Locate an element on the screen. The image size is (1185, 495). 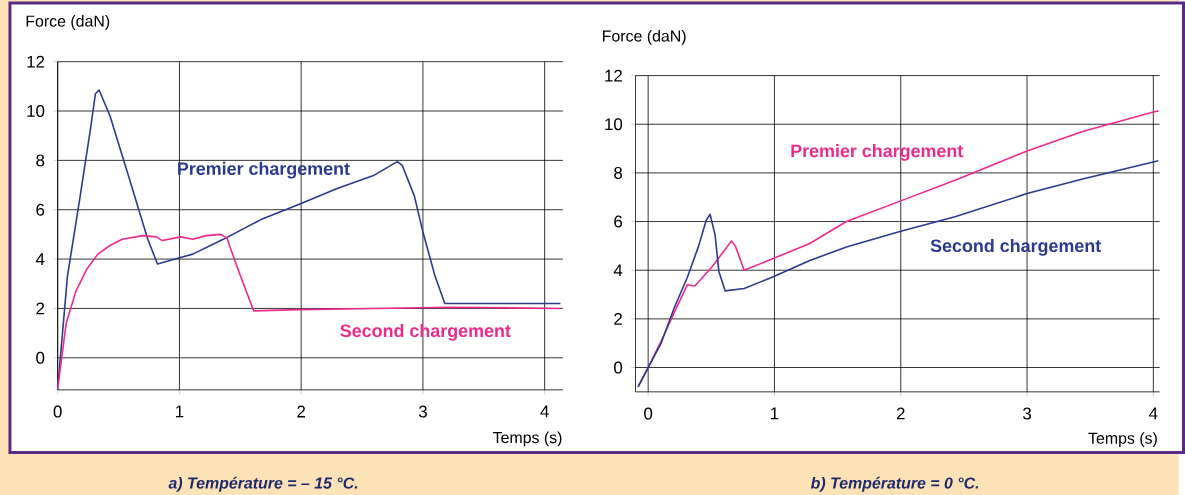
text: b) Température = 0 °C. is located at coordinates (894, 484).